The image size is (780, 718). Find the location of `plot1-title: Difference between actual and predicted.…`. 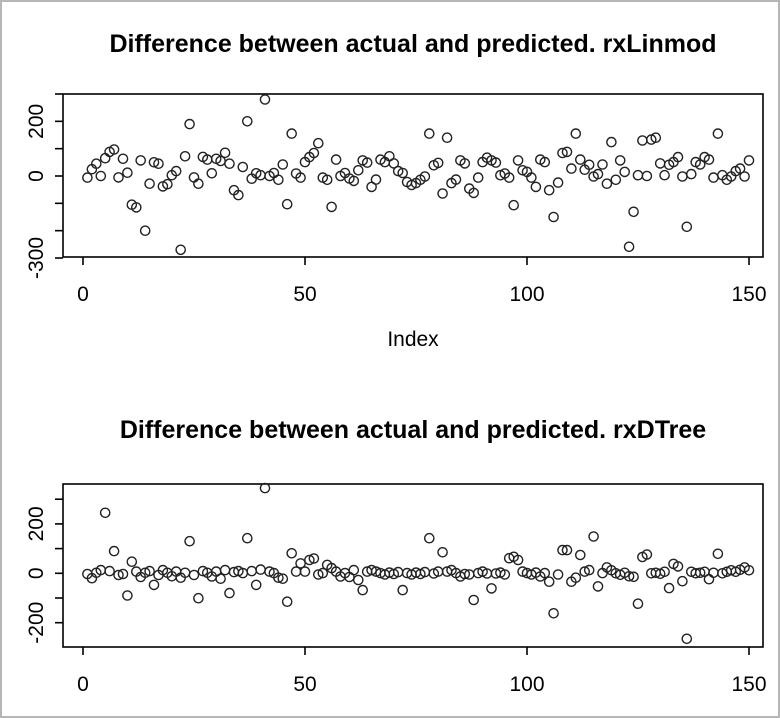

plot1-title: Difference between actual and predicted.… is located at coordinates (412, 44).